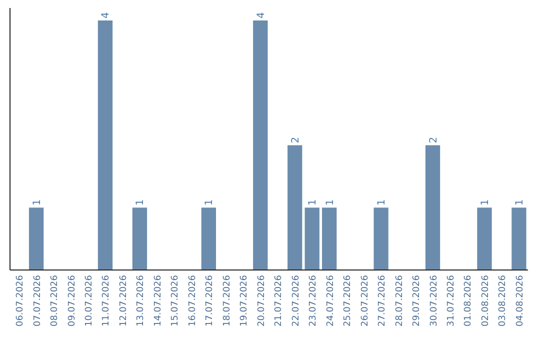 Image resolution: width=540 pixels, height=340 pixels. Describe the element at coordinates (296, 300) in the screenshot. I see `x-tick-label: 22.07.2026` at that location.